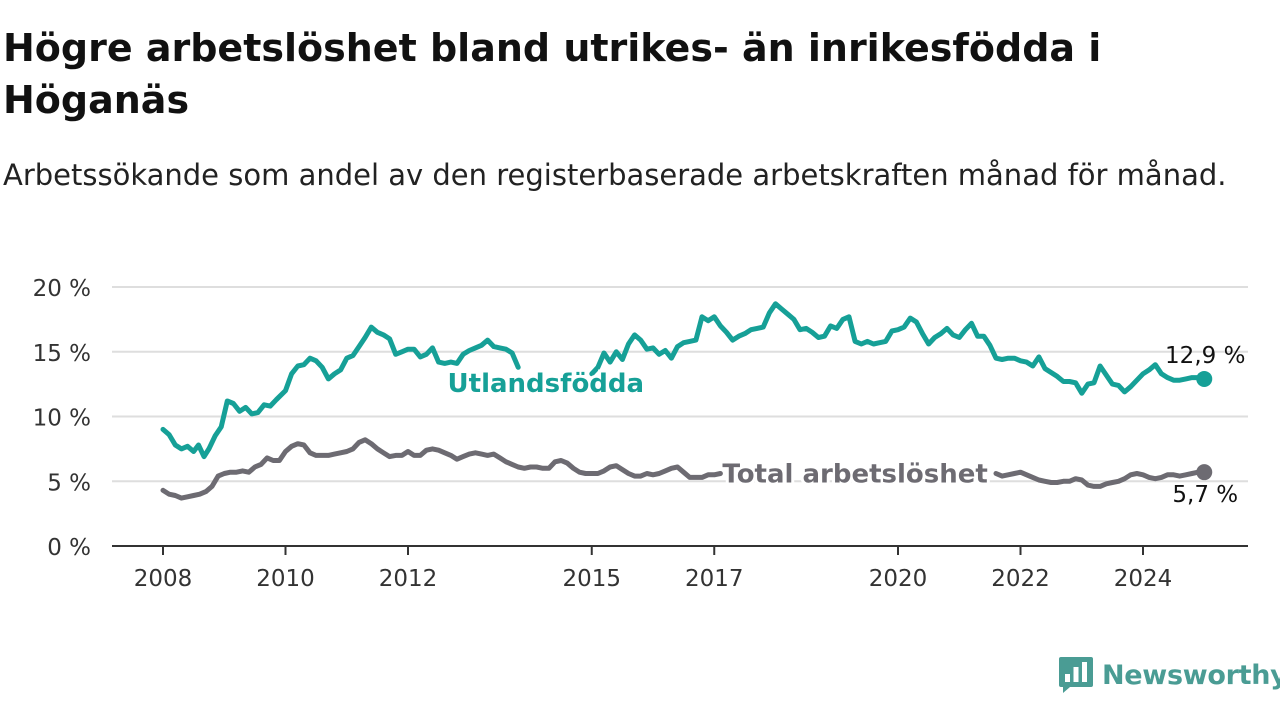  What do you see at coordinates (69, 483) in the screenshot?
I see `y-tick-label: 5 %` at bounding box center [69, 483].